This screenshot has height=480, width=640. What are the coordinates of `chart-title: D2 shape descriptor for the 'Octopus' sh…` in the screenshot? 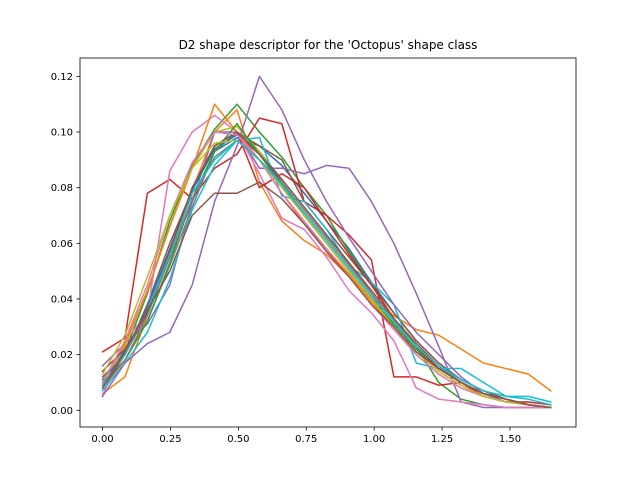 It's located at (328, 45).